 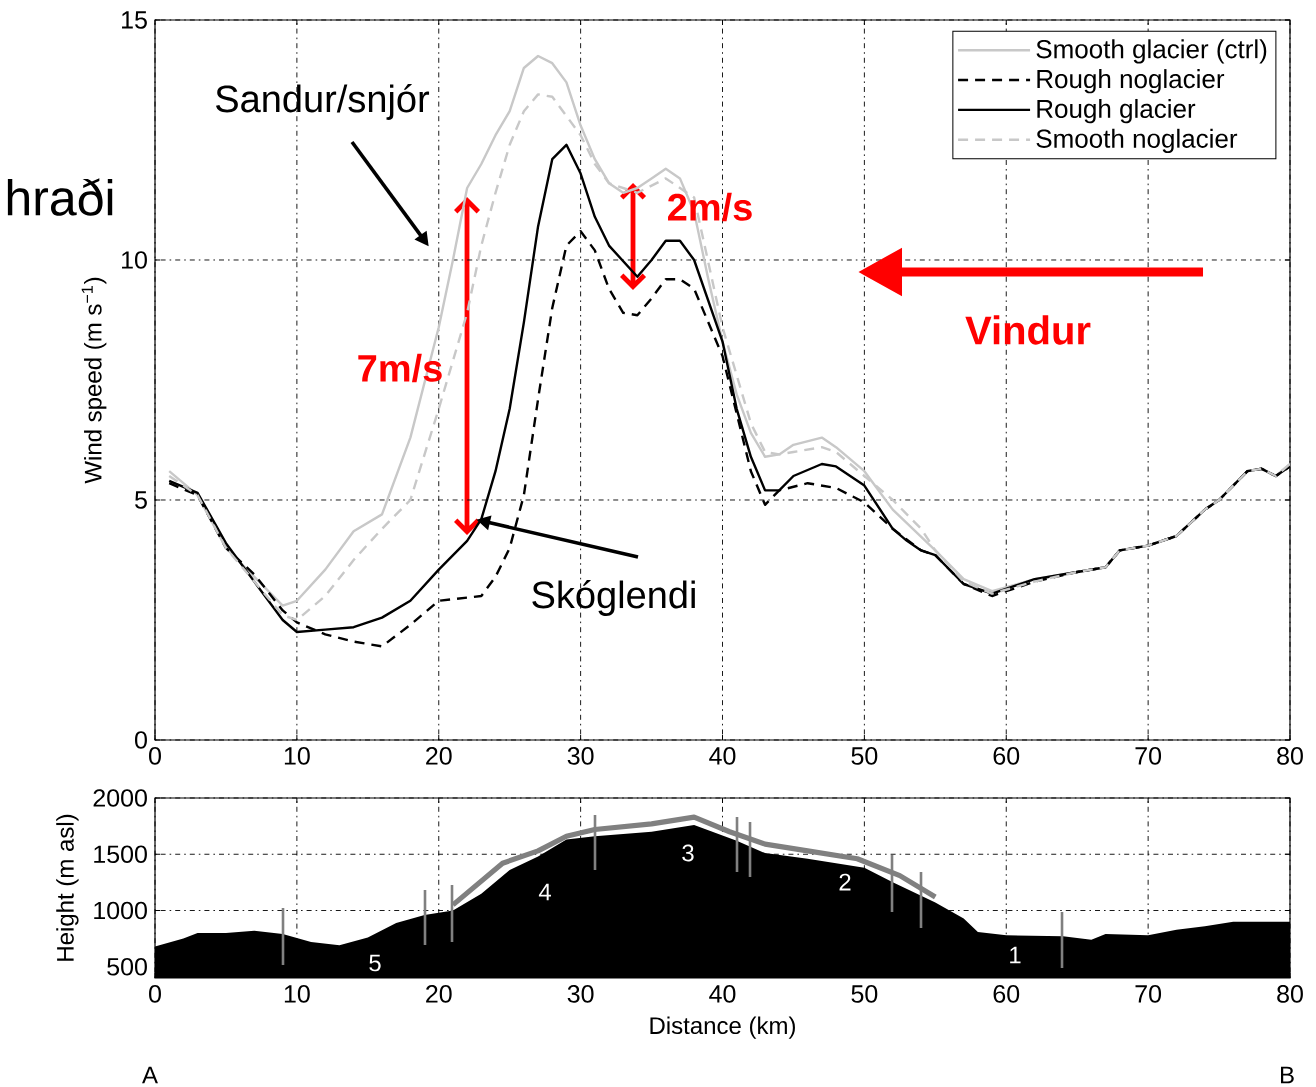 I want to click on annotation: 1, so click(x=1015, y=955).